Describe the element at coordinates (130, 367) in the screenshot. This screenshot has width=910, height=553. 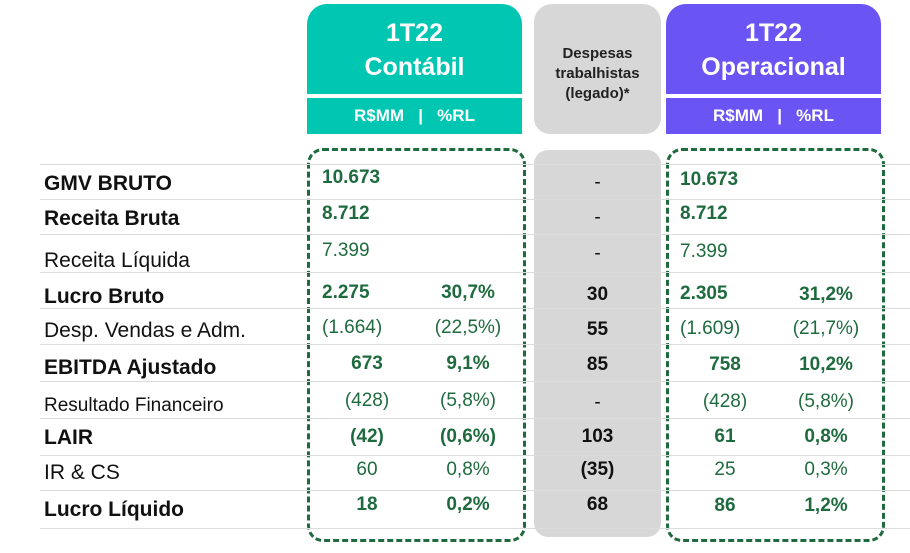
I see `row-label-ebitda-ajustado: EBITDA Ajustado` at that location.